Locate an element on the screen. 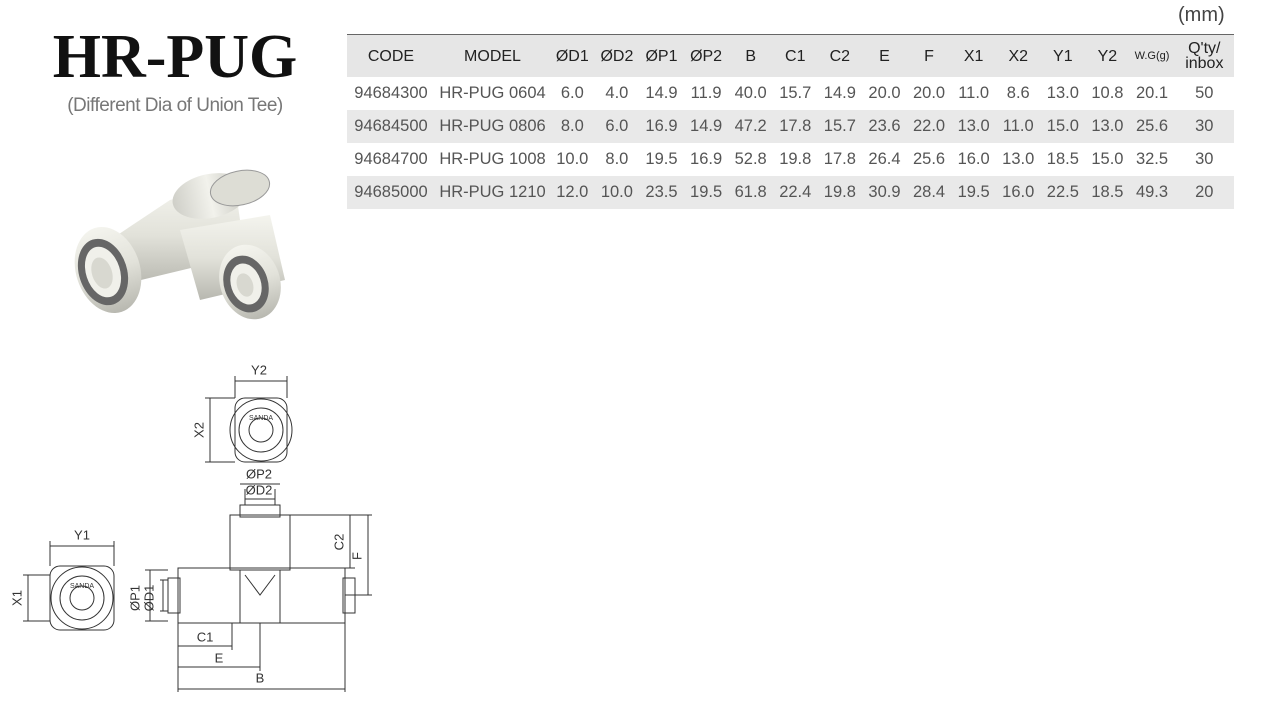 This screenshot has width=1279, height=724. drawing-label: Y1 is located at coordinates (82, 534).